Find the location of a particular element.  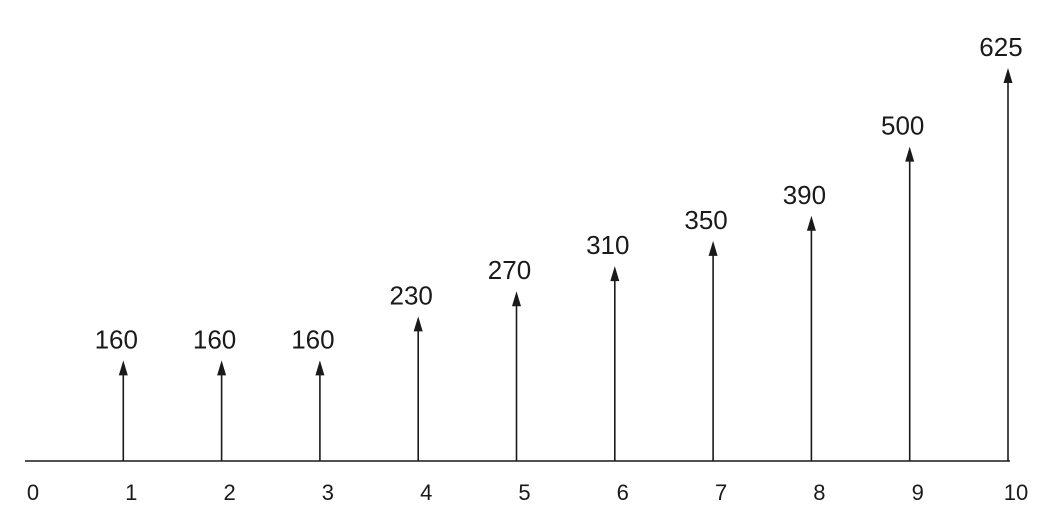

x-tick-label-5: 5 is located at coordinates (524, 492).